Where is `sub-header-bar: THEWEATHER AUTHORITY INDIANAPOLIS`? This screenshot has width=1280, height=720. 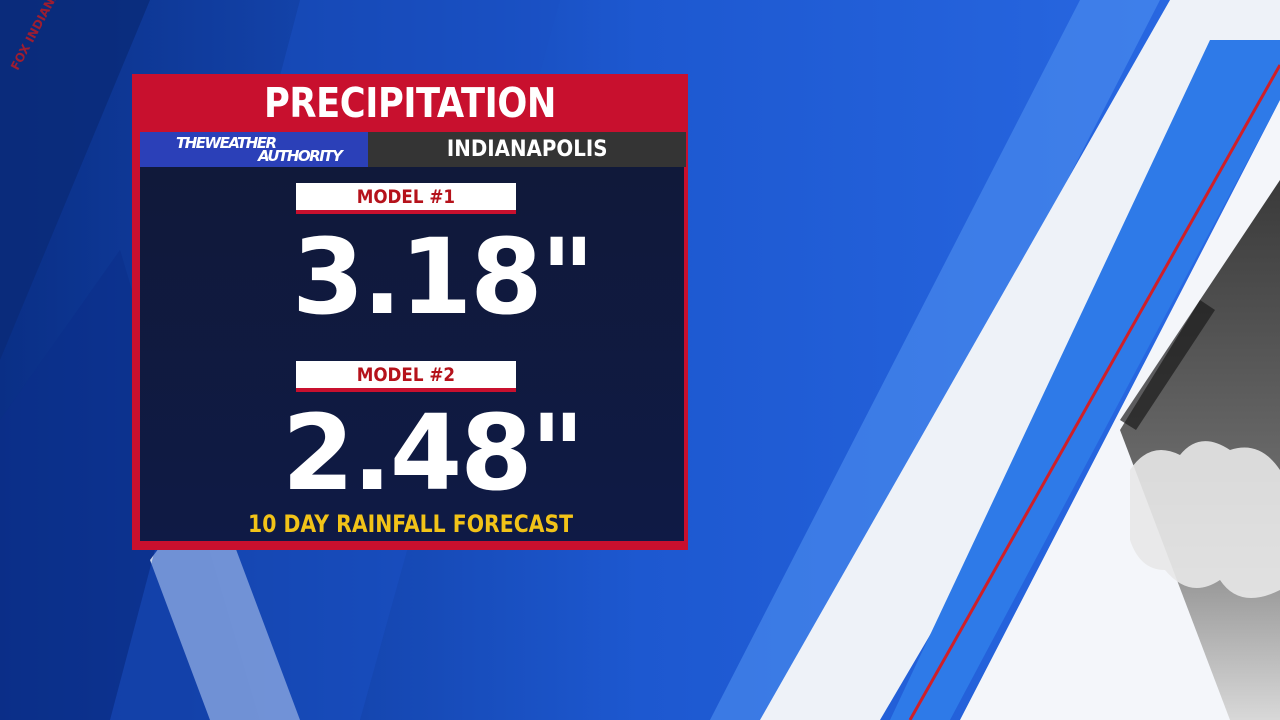
sub-header-bar: THEWEATHER AUTHORITY INDIANAPOLIS is located at coordinates (413, 149).